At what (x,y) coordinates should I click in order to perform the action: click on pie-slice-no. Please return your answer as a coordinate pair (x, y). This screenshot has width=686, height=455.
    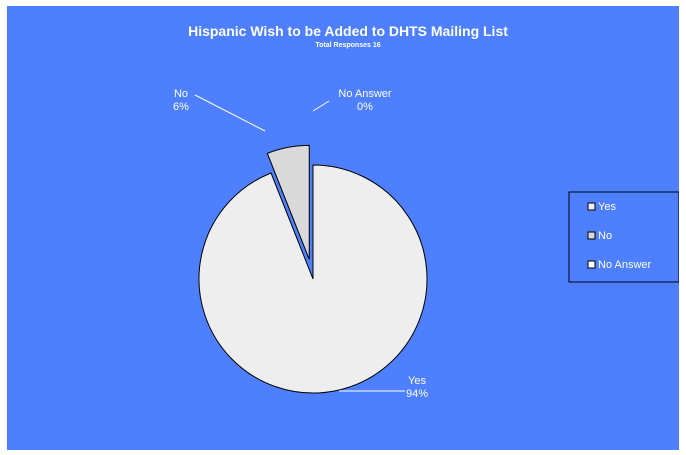
    Looking at the image, I should click on (288, 202).